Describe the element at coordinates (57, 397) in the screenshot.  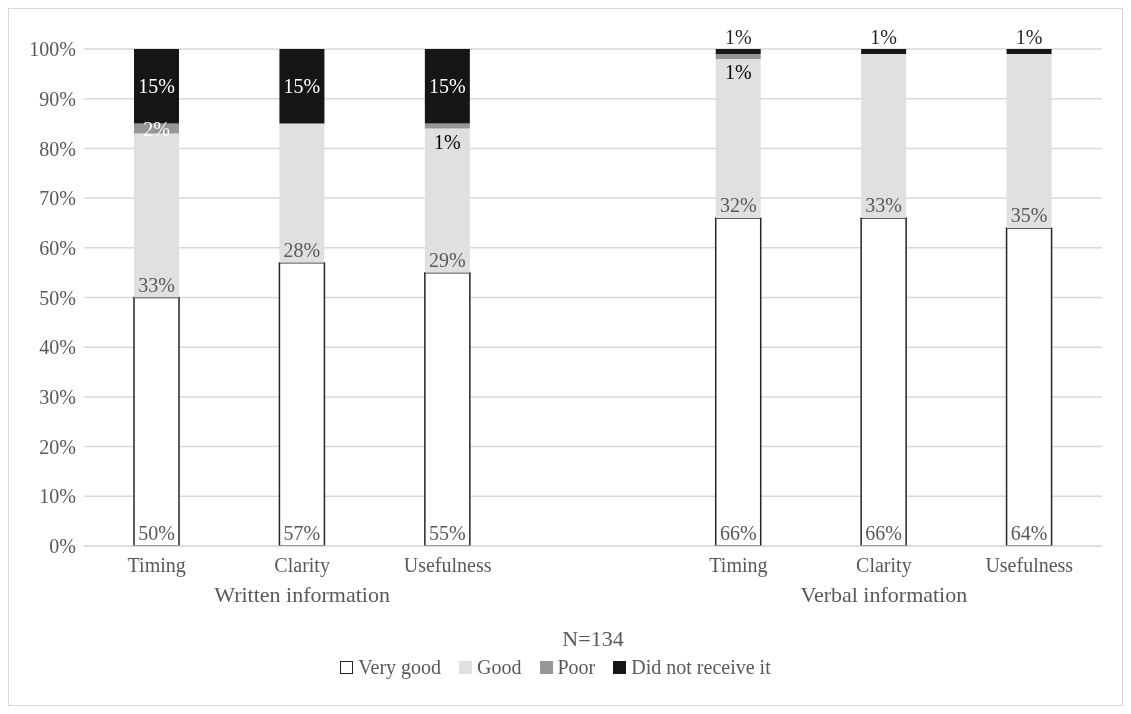
I see `y-tick-label: 30%` at that location.